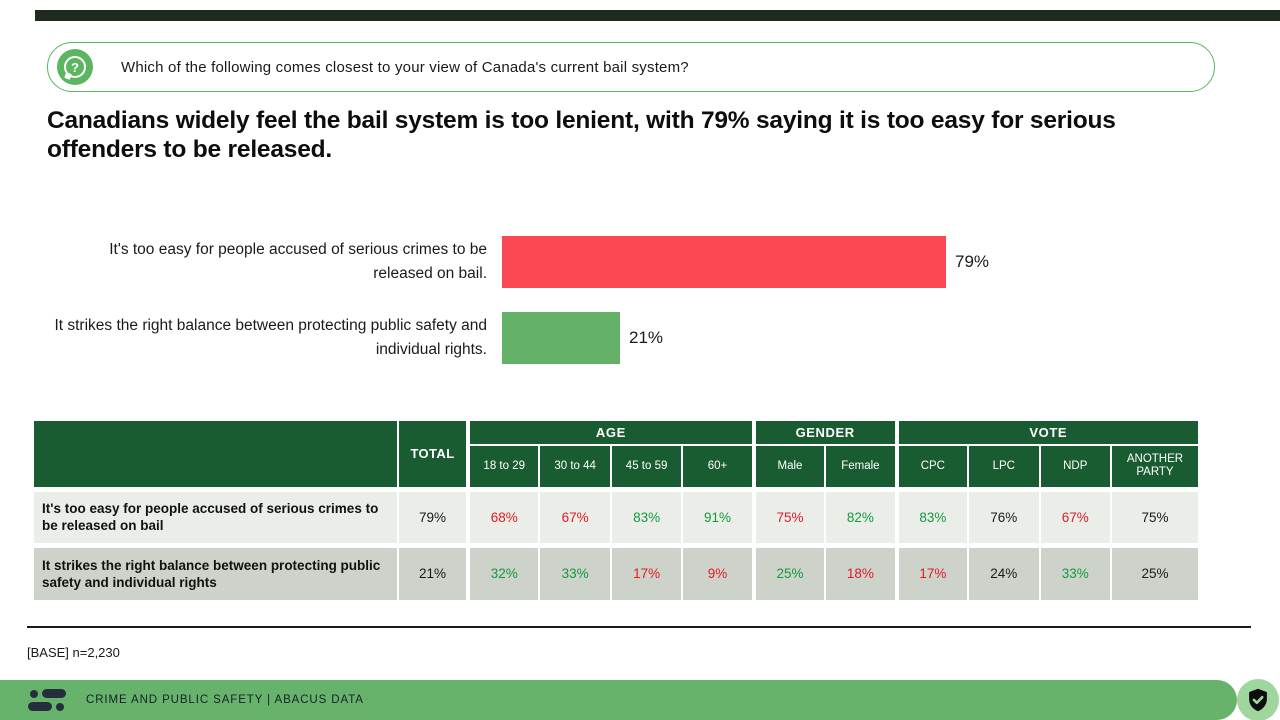 The width and height of the screenshot is (1280, 720). I want to click on divider-line, so click(639, 627).